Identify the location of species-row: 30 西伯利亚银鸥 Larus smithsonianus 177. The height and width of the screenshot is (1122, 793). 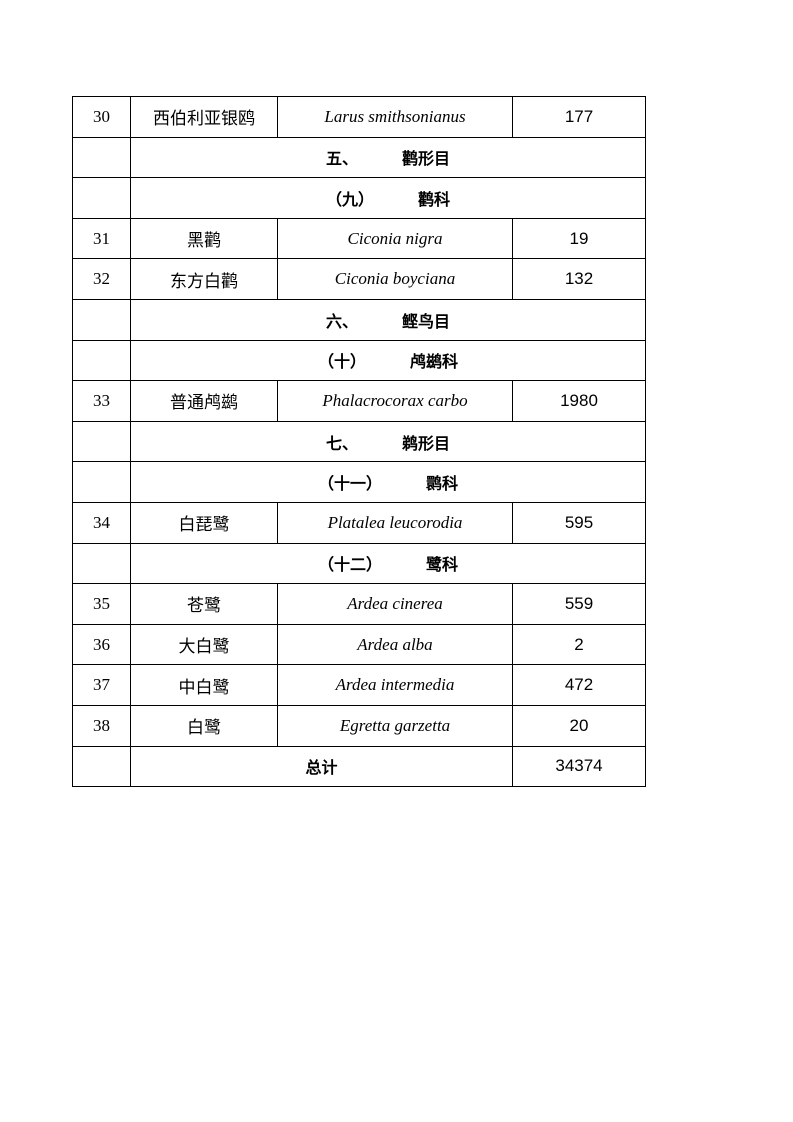
(359, 117).